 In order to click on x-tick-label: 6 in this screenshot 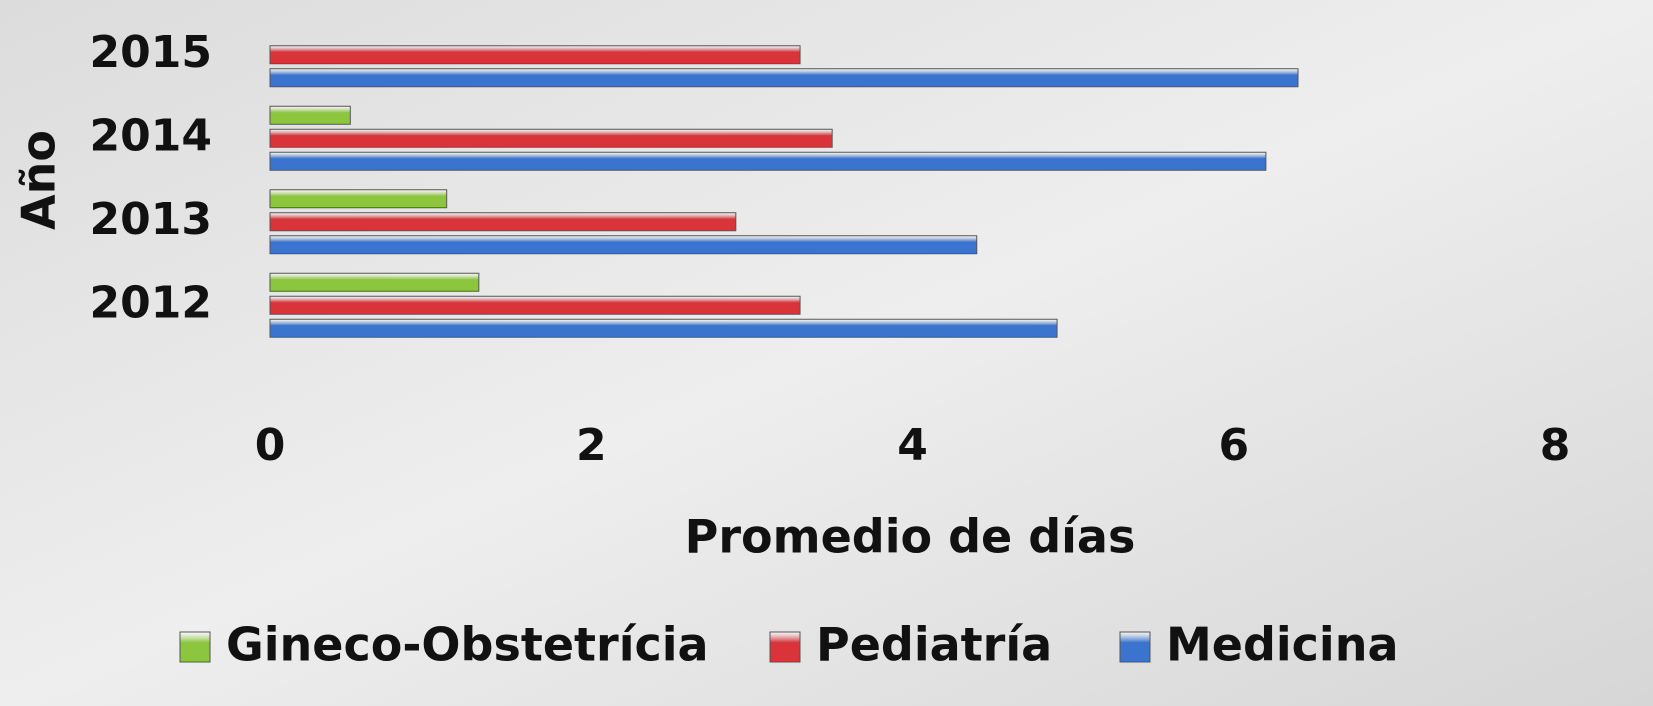, I will do `click(1233, 445)`.